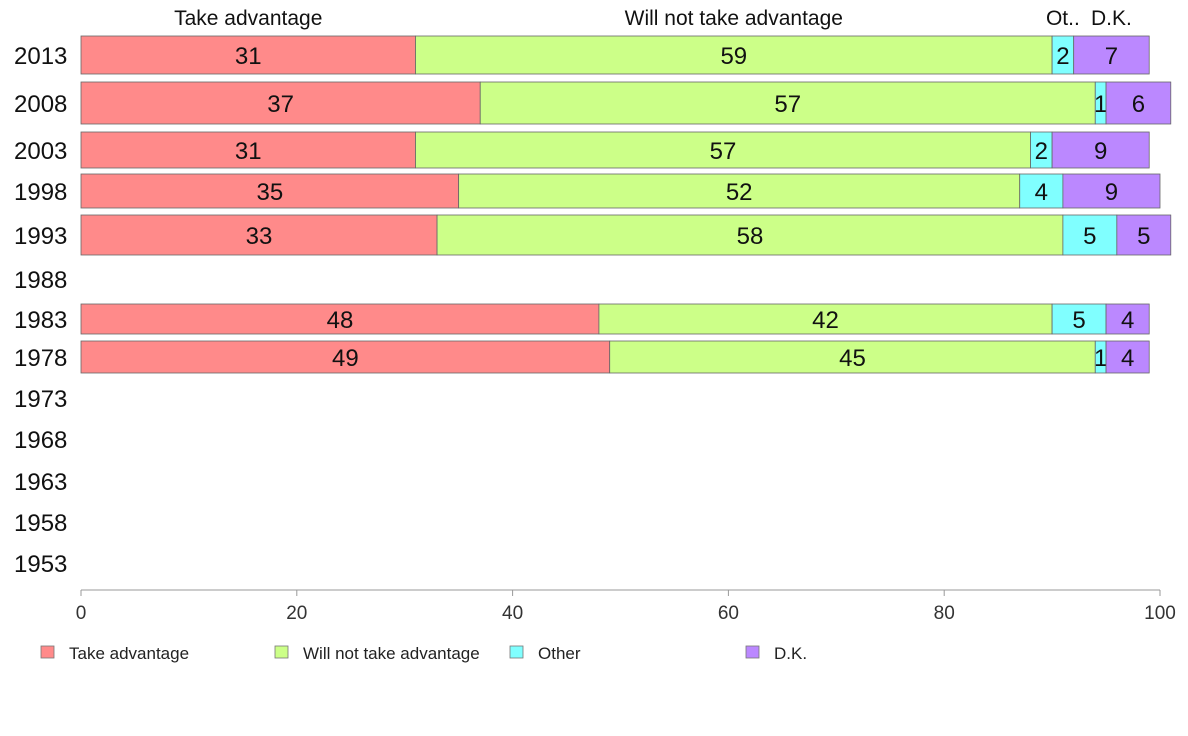 This screenshot has height=736, width=1188. What do you see at coordinates (728, 613) in the screenshot?
I see `x-tick-label-60: 60` at bounding box center [728, 613].